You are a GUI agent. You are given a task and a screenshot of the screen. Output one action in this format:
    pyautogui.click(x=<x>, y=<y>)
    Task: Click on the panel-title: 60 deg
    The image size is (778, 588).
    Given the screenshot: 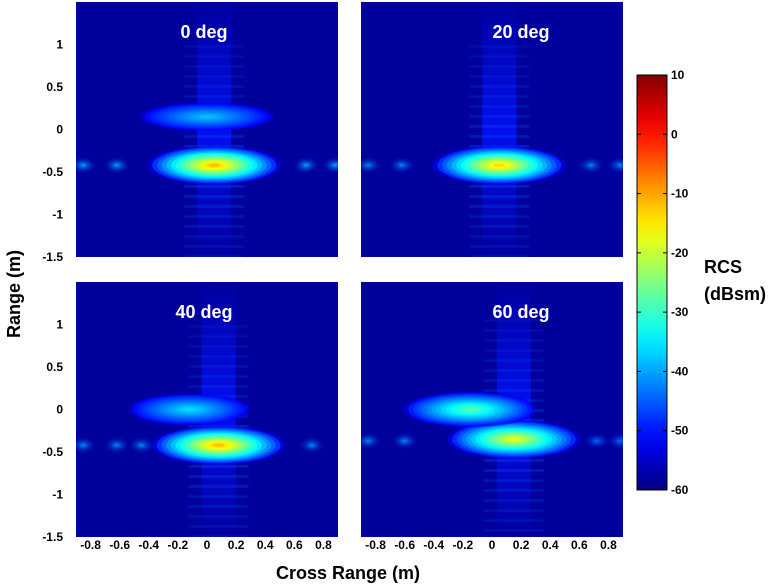 What is the action you would take?
    pyautogui.click(x=520, y=312)
    